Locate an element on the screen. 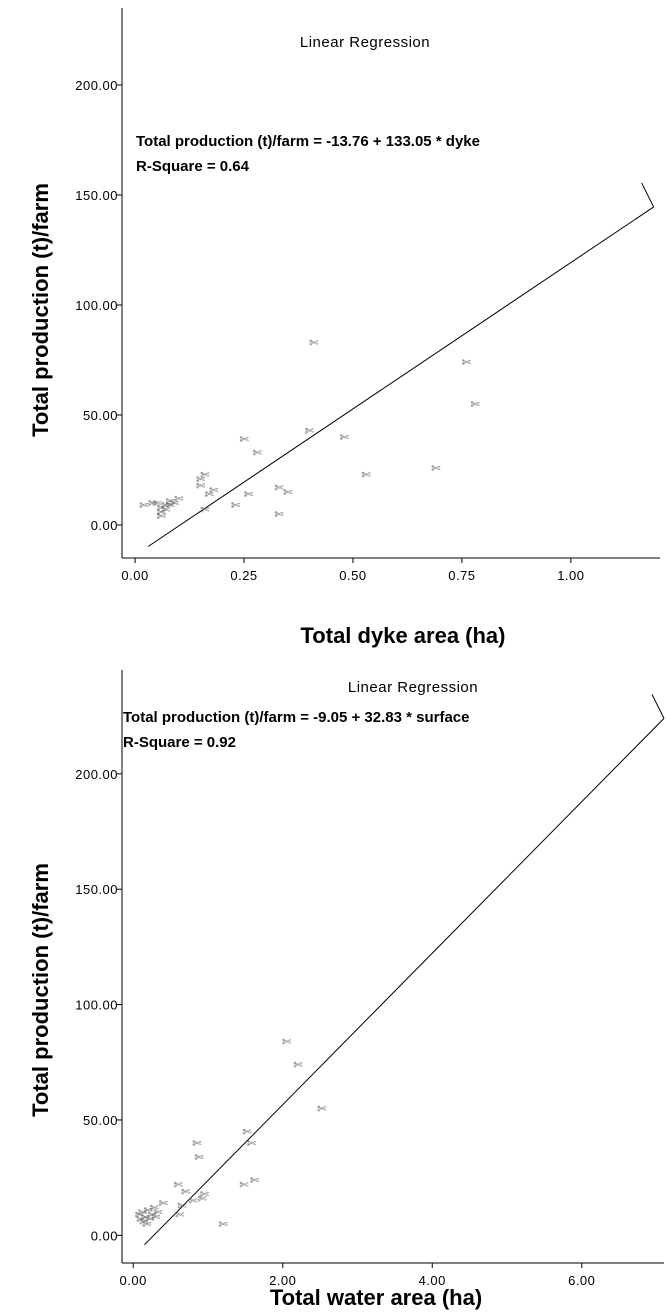 The height and width of the screenshot is (1312, 666). x-tick-label: 4.00 is located at coordinates (432, 1280).